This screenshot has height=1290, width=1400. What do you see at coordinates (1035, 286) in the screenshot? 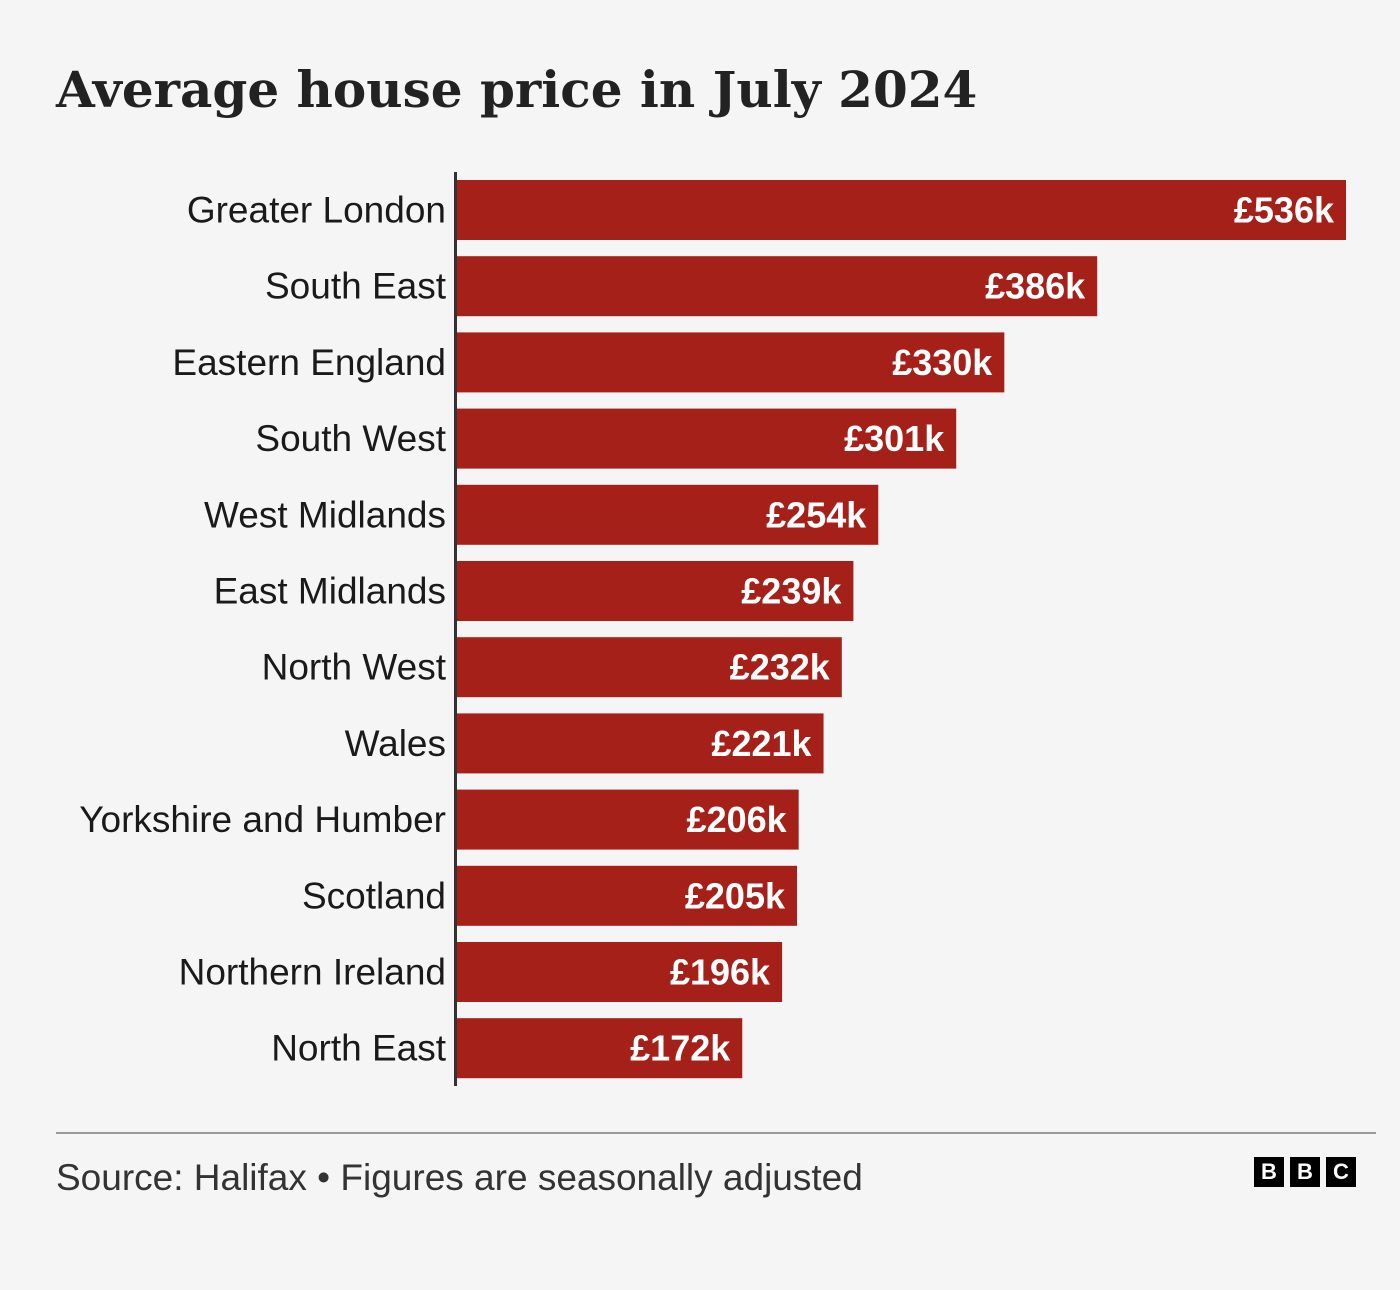
I see `value-label: £386k` at bounding box center [1035, 286].